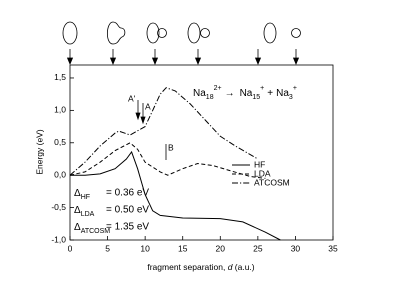 This screenshot has width=408, height=289. Describe the element at coordinates (148, 106) in the screenshot. I see `annotation: A` at that location.